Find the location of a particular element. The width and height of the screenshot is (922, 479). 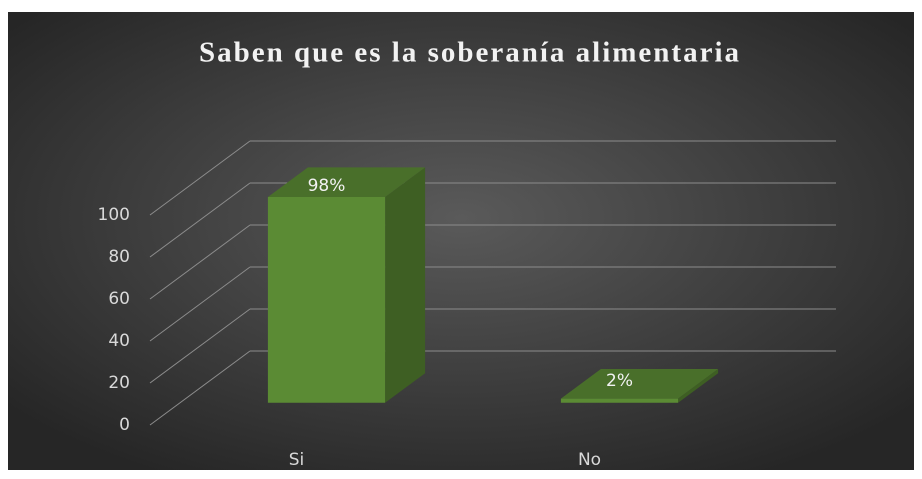

chart-title: Saben que es la soberanía alimentaria is located at coordinates (470, 53).